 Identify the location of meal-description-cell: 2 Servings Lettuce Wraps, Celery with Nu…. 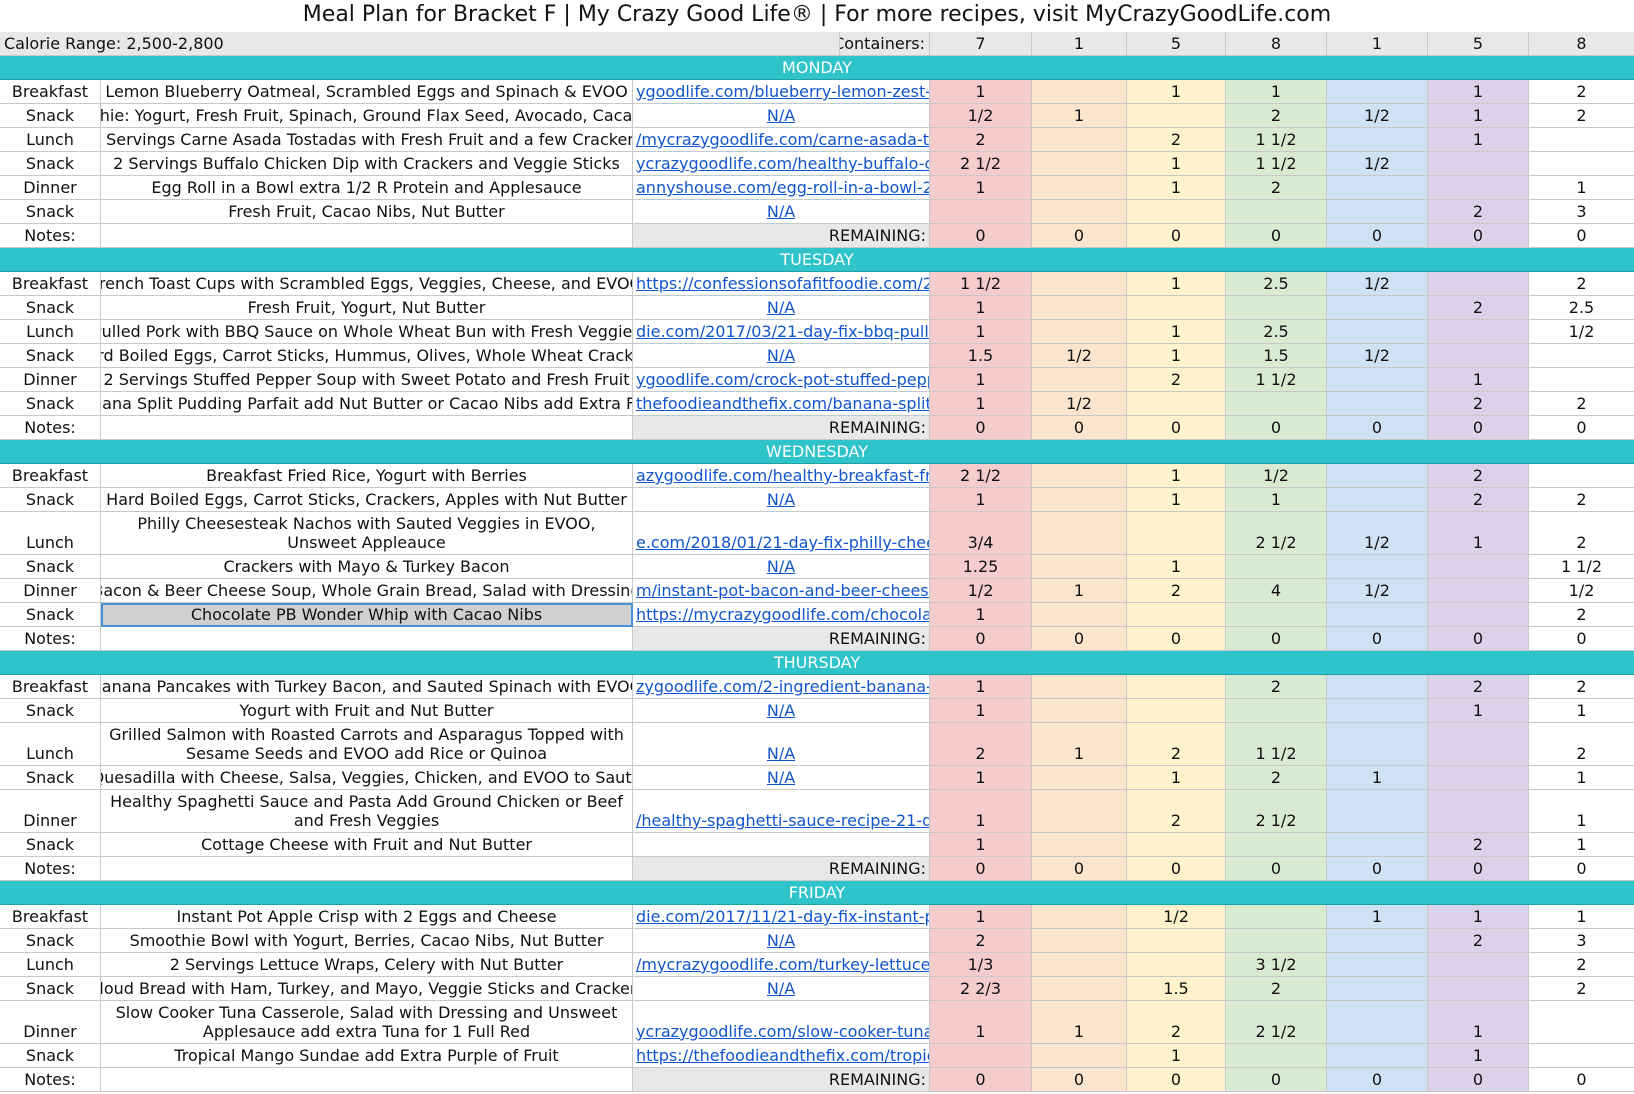
(367, 965).